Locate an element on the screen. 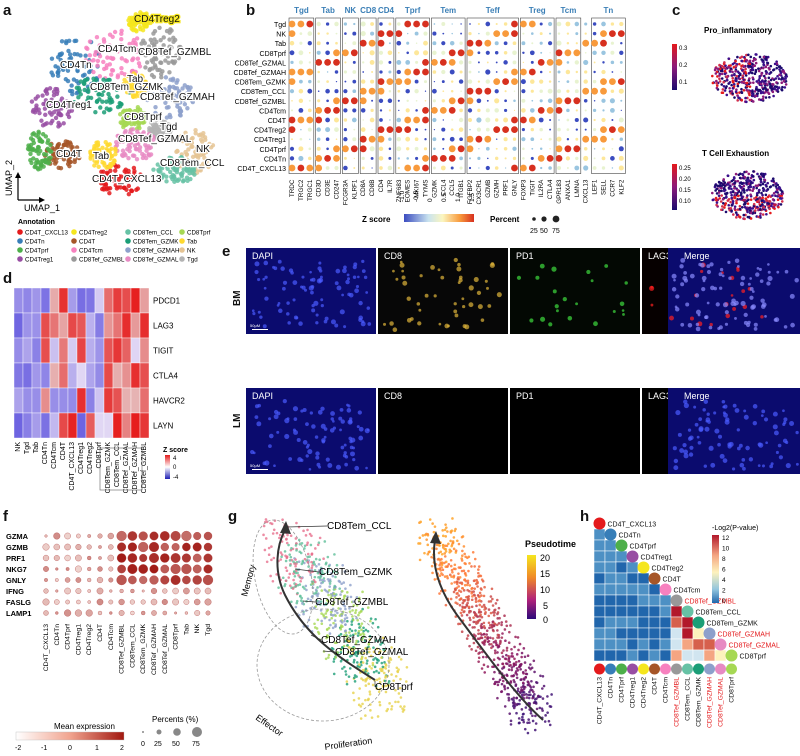  legend-label: CD4T_CXCL13 is located at coordinates (47, 233).